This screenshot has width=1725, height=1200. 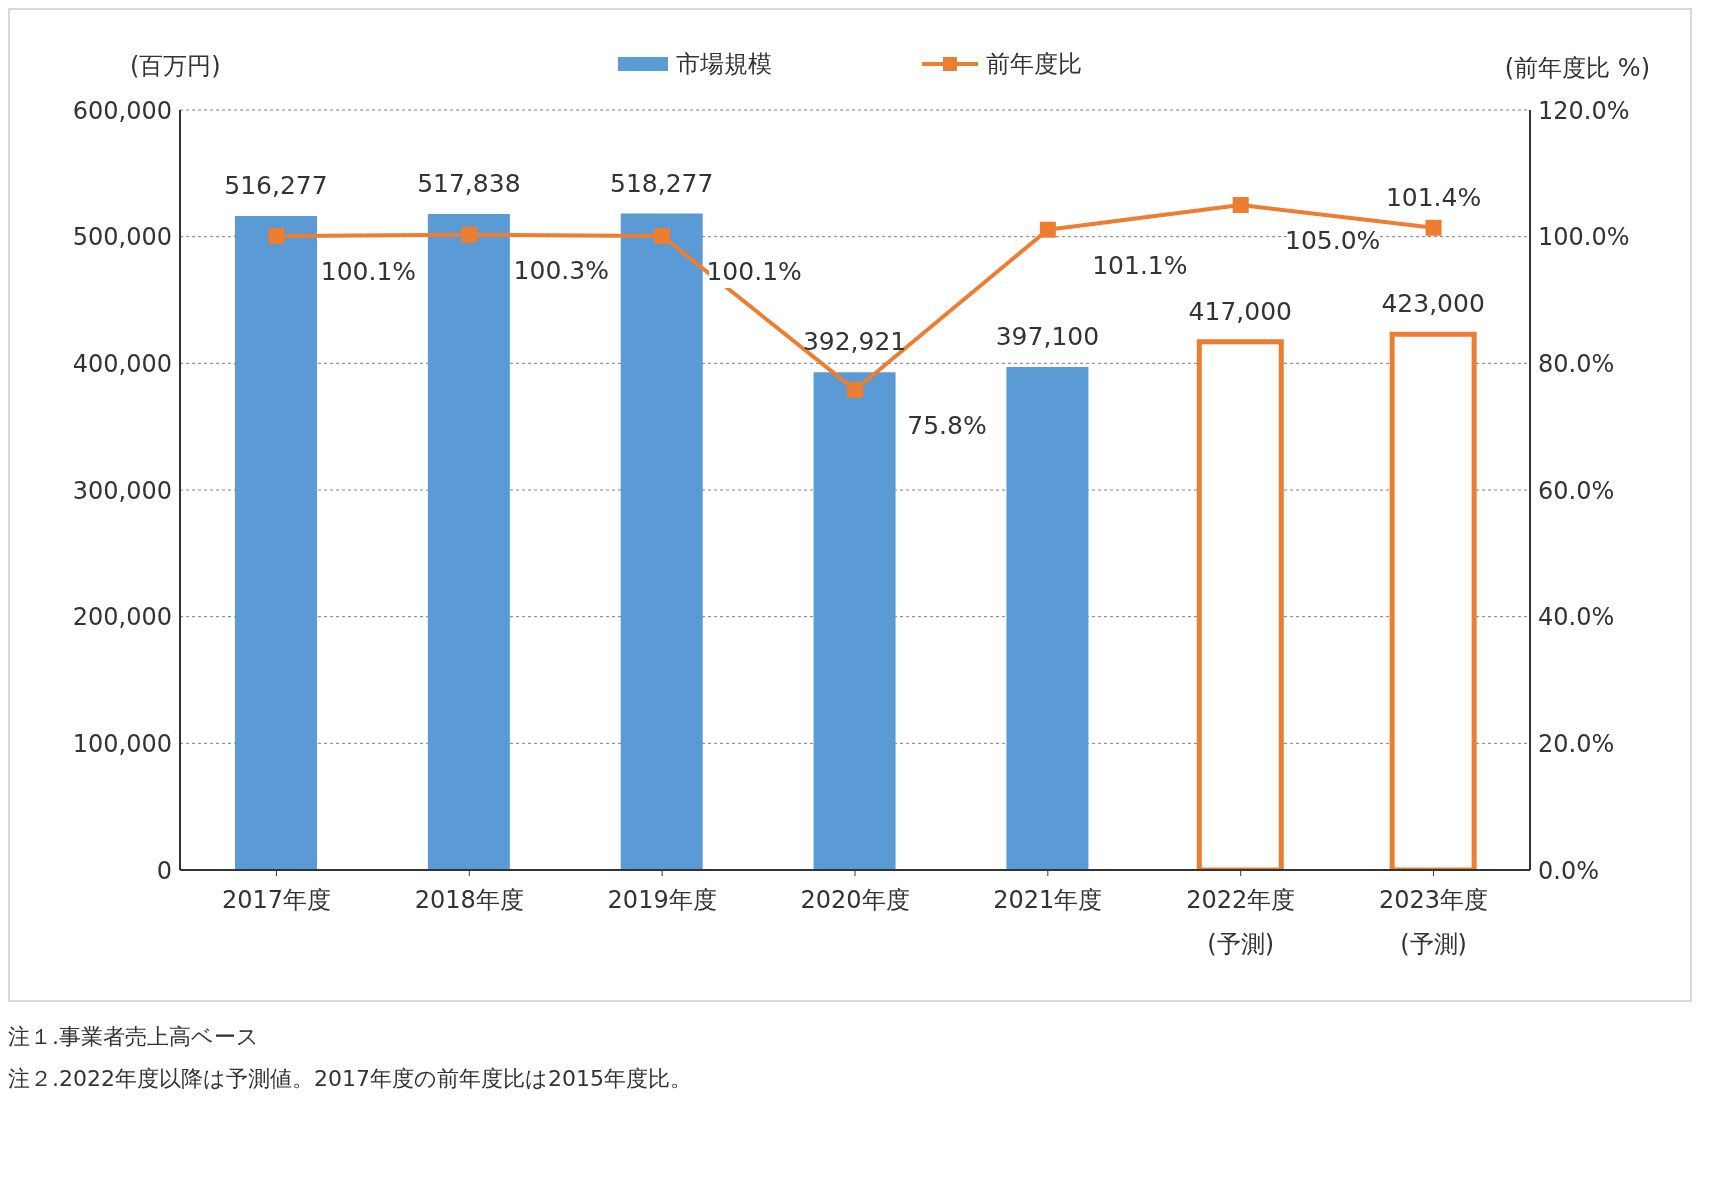 I want to click on data-label: 75.8%, so click(x=947, y=425).